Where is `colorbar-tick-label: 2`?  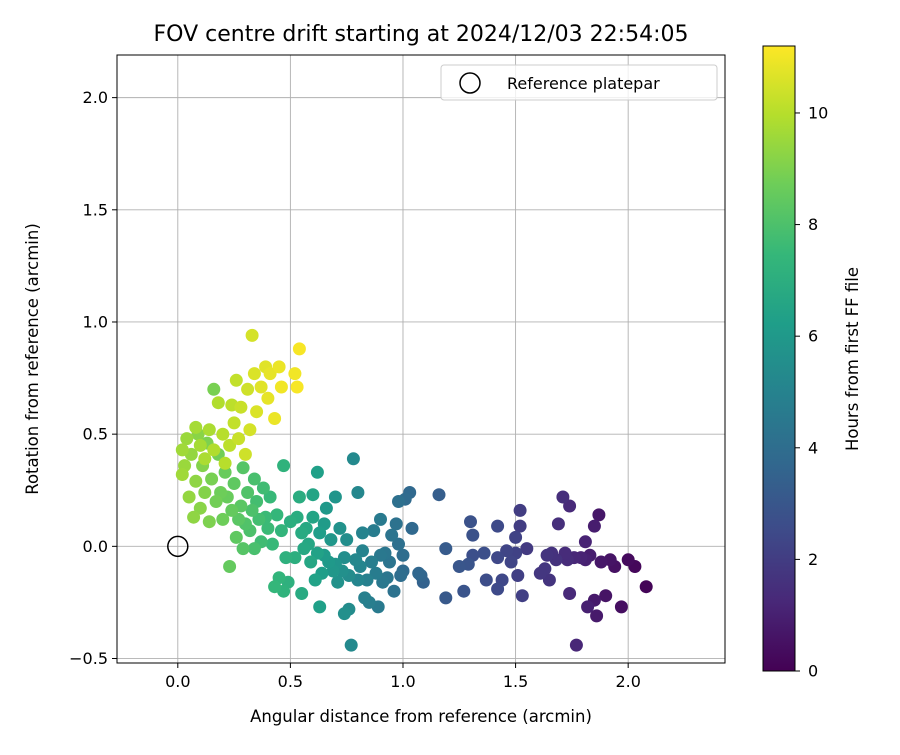
colorbar-tick-label: 2 is located at coordinates (813, 559).